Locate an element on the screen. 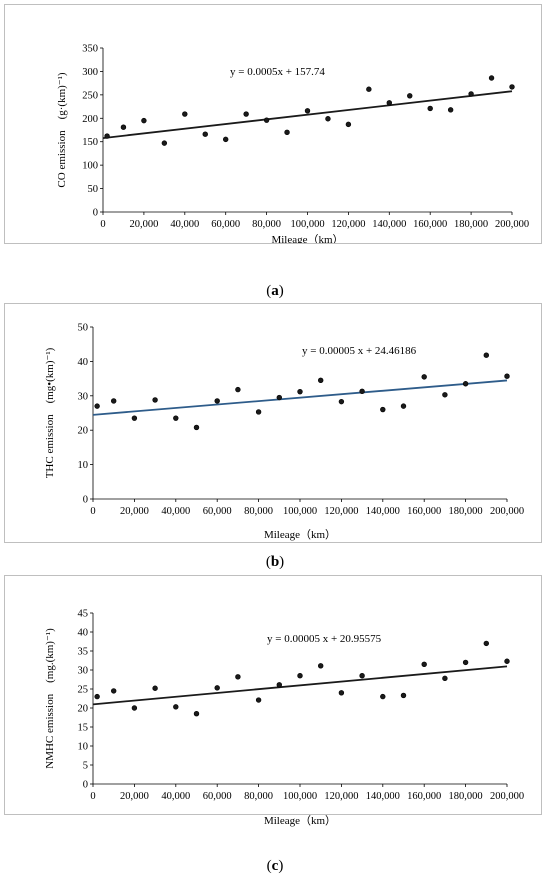 The height and width of the screenshot is (883, 550). chart-b-y-tick-label: 50 is located at coordinates (83, 328).